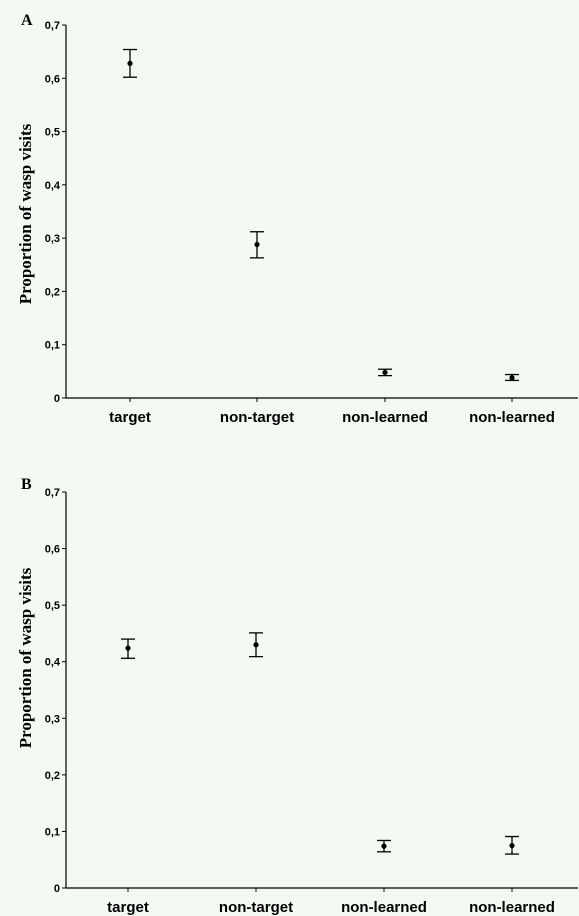 Image resolution: width=579 pixels, height=916 pixels. I want to click on x-tick-label-0-3: non-learned, so click(512, 417).